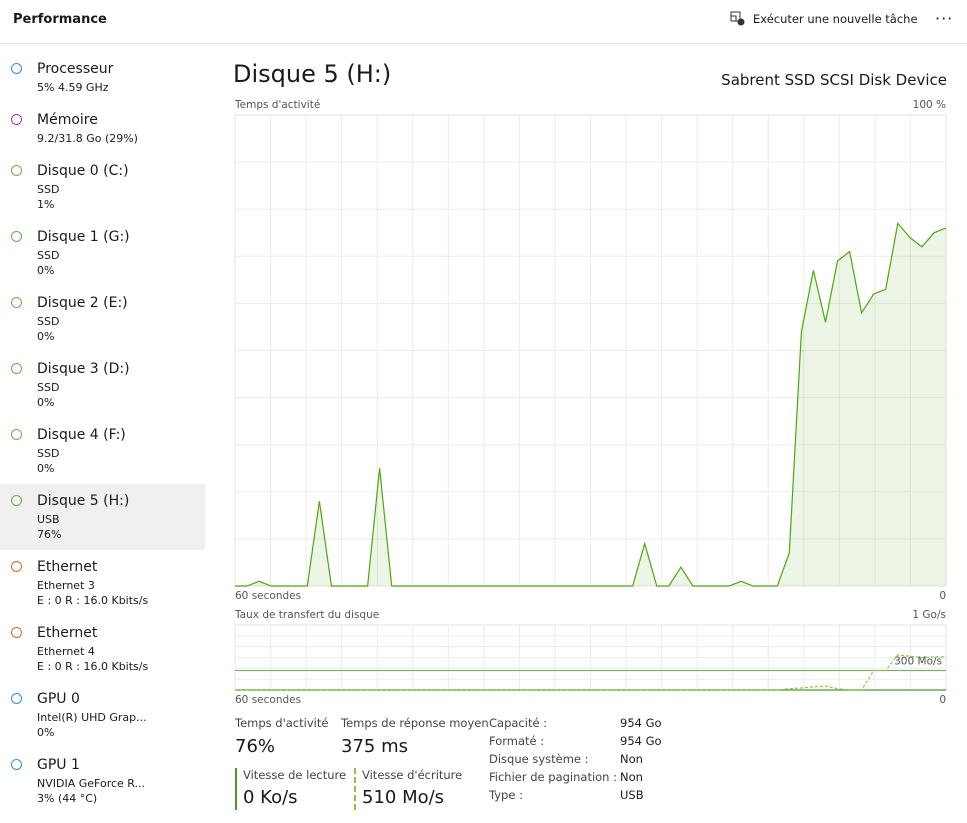 Image resolution: width=967 pixels, height=823 pixels. Describe the element at coordinates (58, 699) in the screenshot. I see `item-name: GPU 0` at that location.